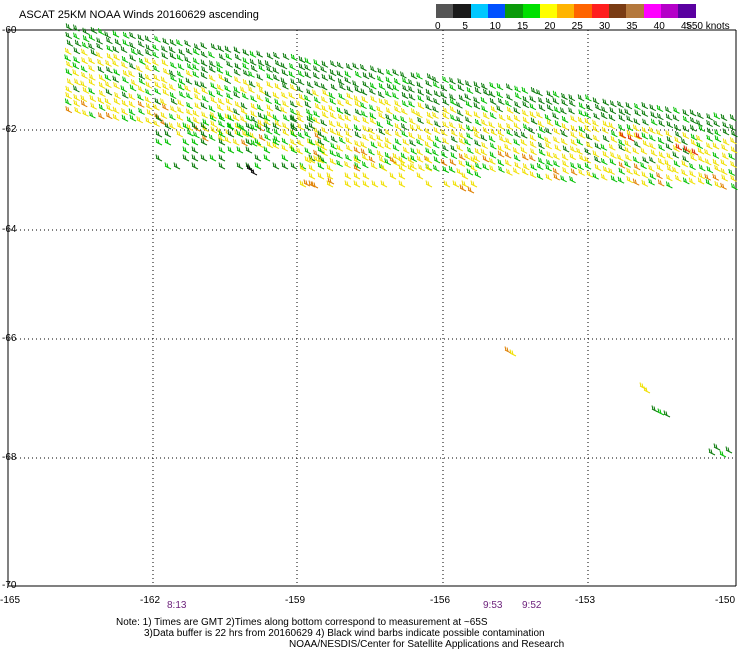 The image size is (740, 650). I want to click on legend-label: 25, so click(577, 26).